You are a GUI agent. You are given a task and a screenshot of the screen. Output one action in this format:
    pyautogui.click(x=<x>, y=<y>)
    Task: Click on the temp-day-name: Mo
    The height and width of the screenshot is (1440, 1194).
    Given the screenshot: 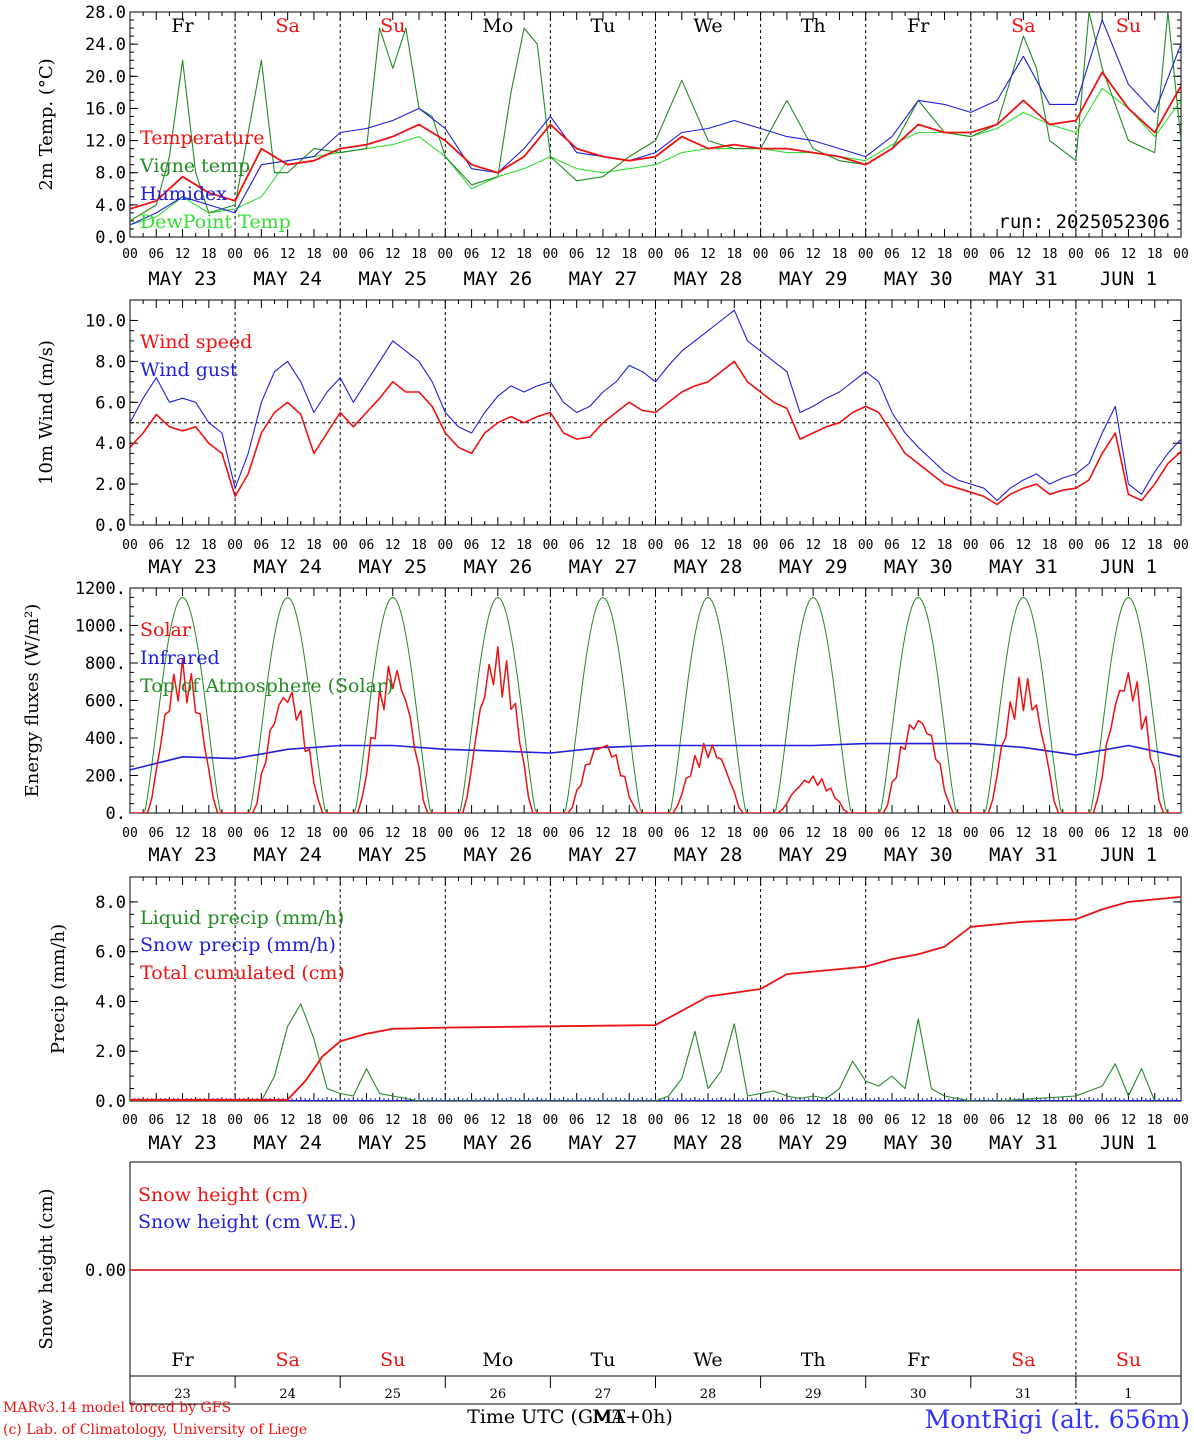 What is the action you would take?
    pyautogui.click(x=497, y=26)
    